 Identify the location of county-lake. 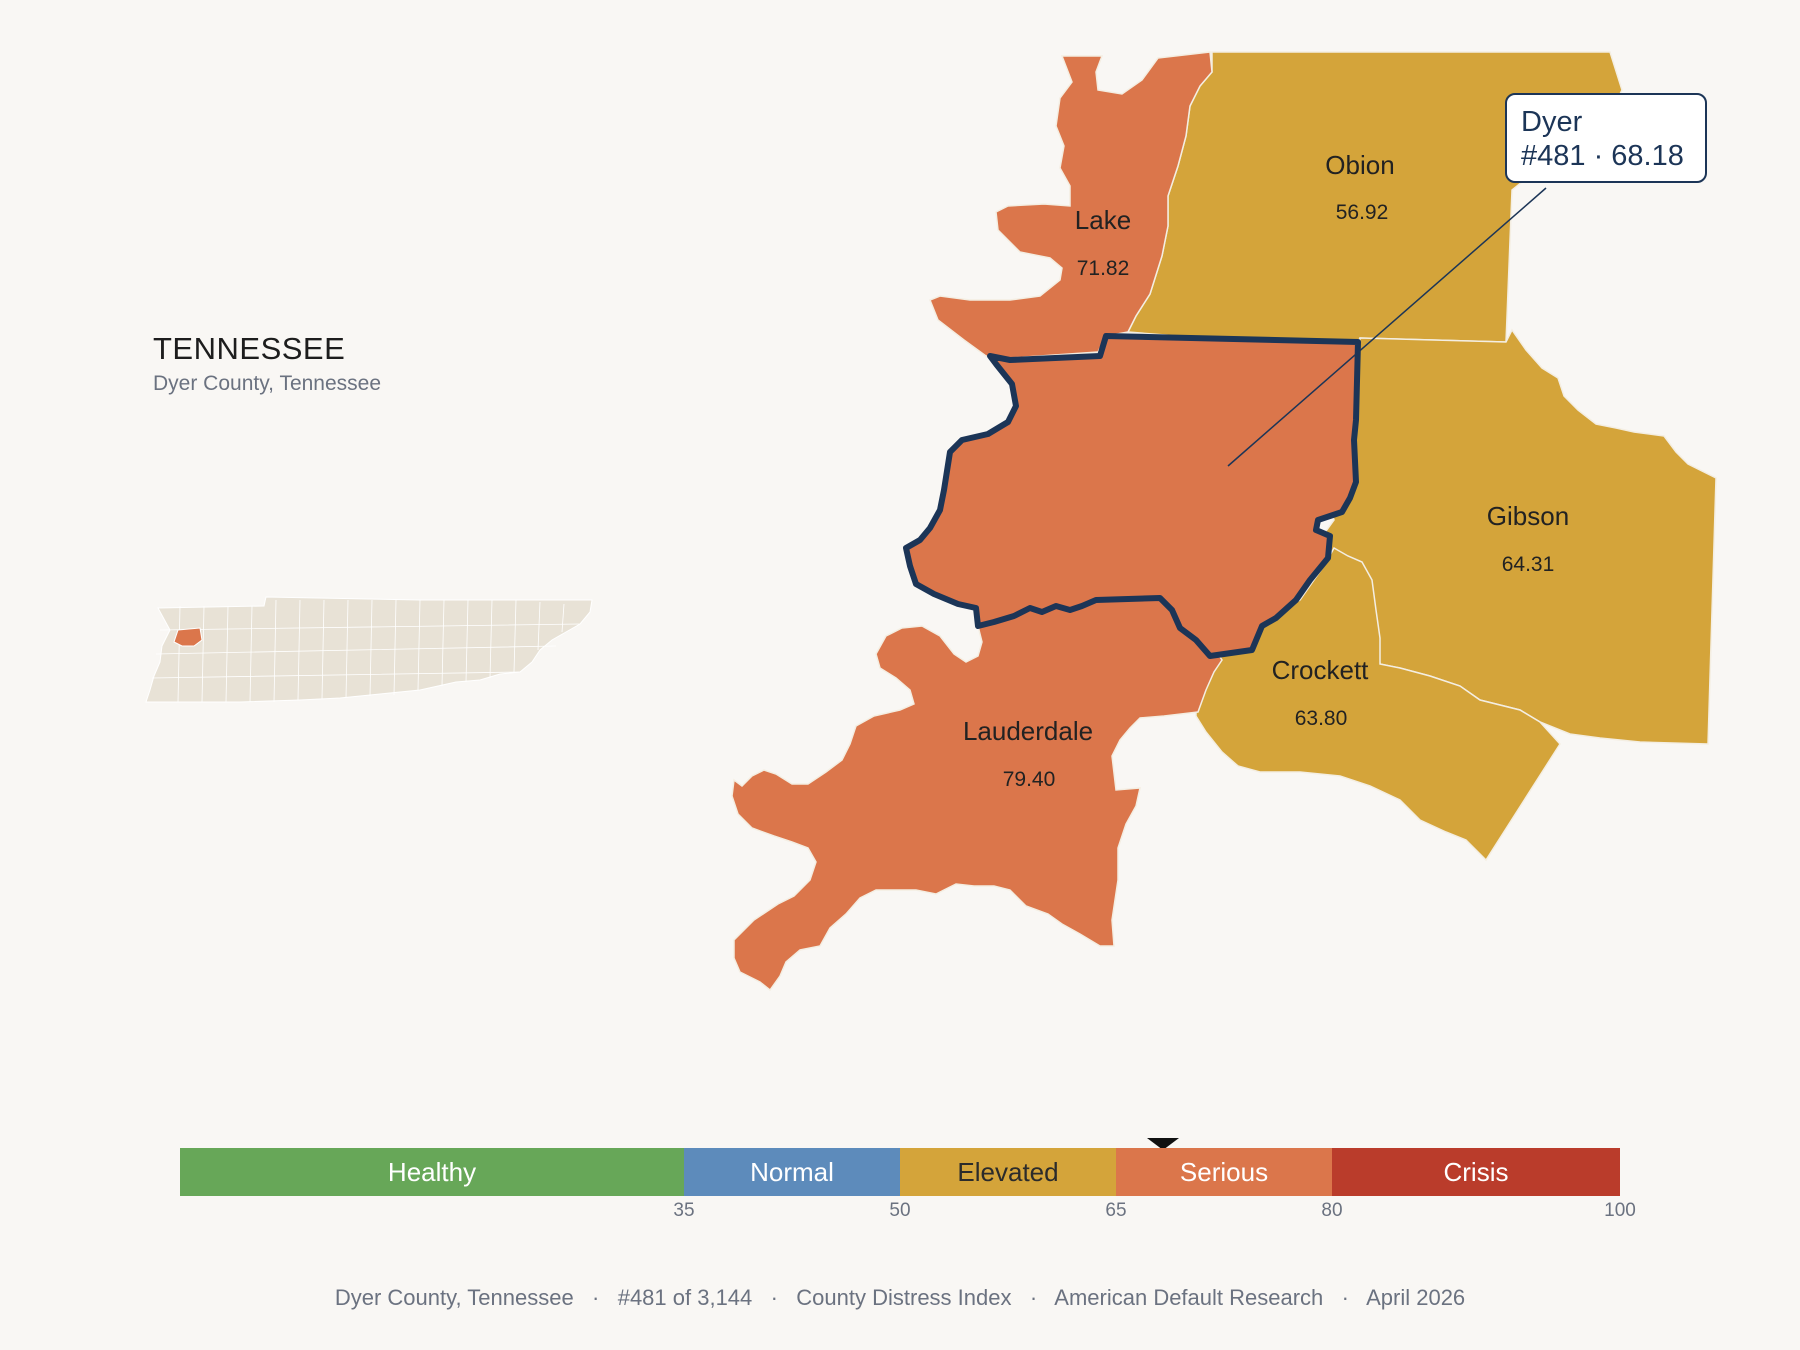
(1071, 205).